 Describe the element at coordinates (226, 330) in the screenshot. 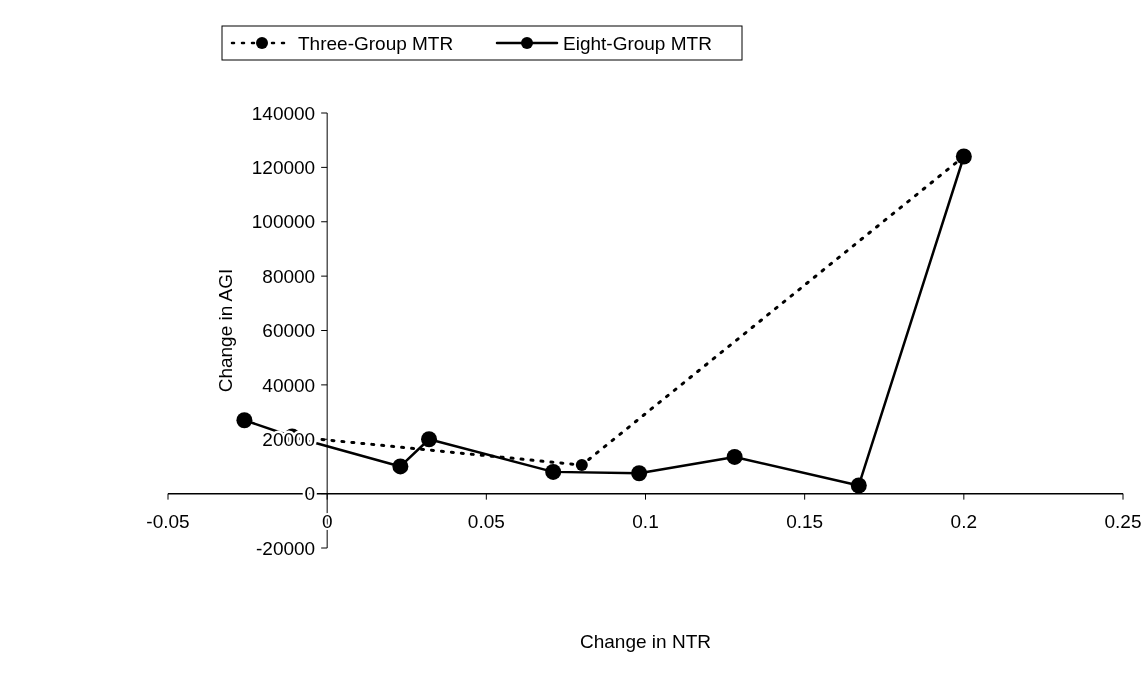

I see `y-axis-title: Change in AGI` at that location.